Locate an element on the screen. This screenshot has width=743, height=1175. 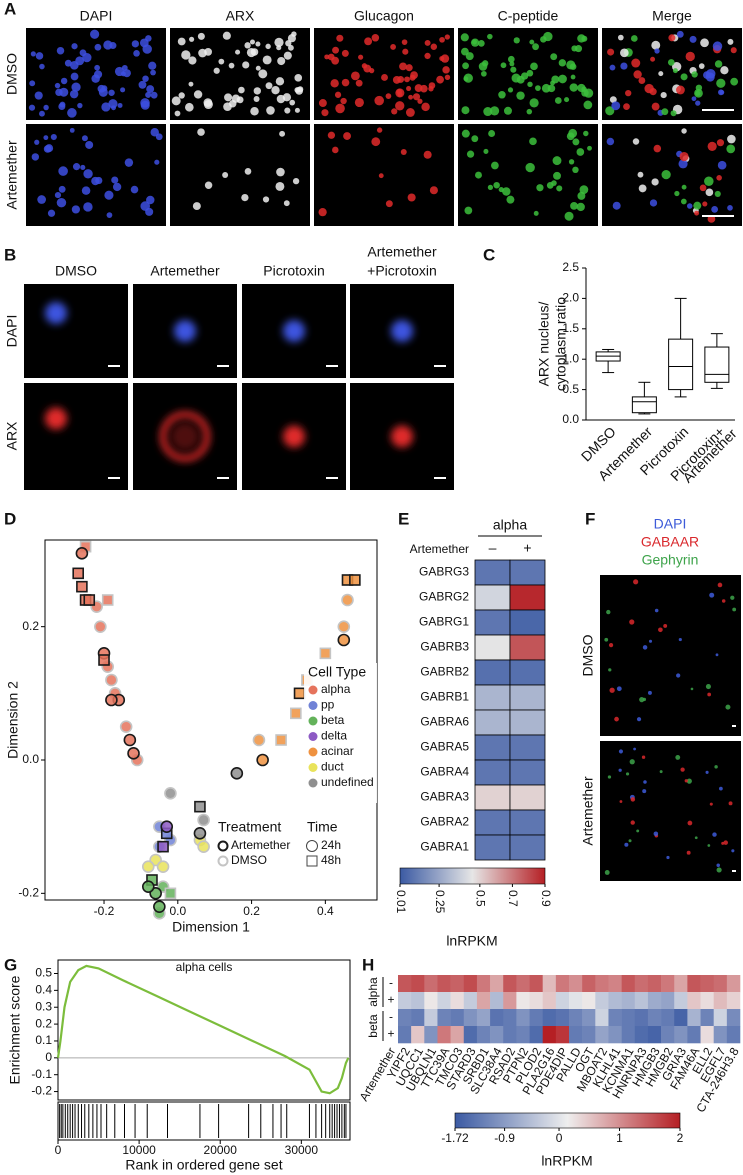
column-header: Picrotoxin is located at coordinates (293, 271).